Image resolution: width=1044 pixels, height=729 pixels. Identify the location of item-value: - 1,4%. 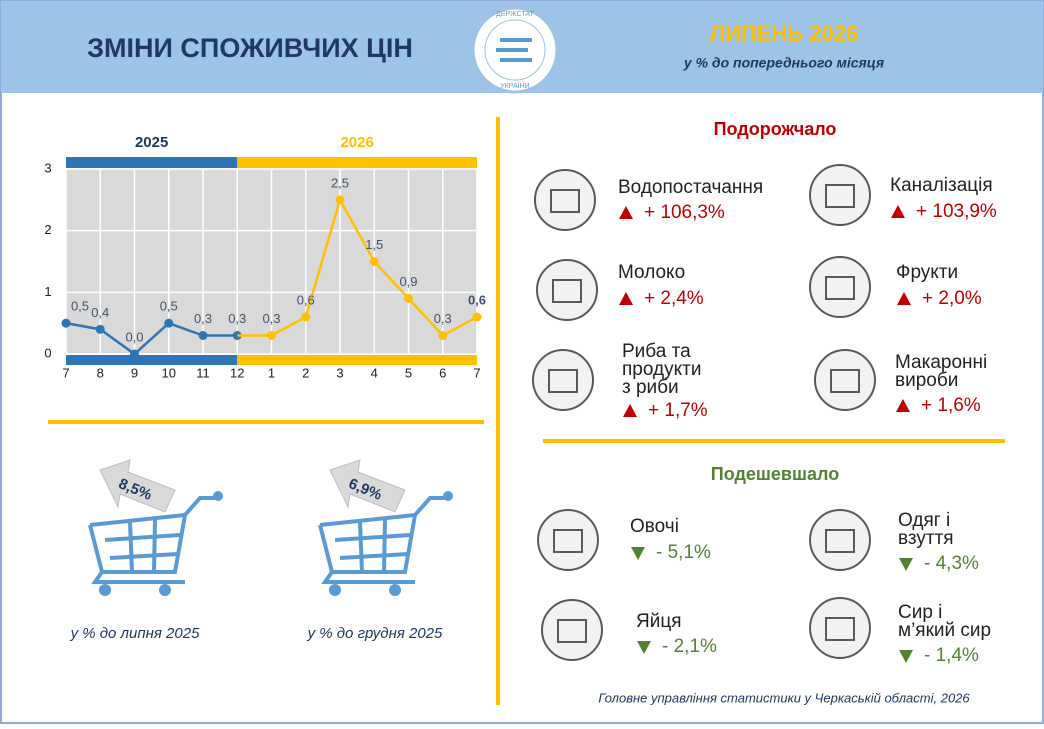
(951, 655).